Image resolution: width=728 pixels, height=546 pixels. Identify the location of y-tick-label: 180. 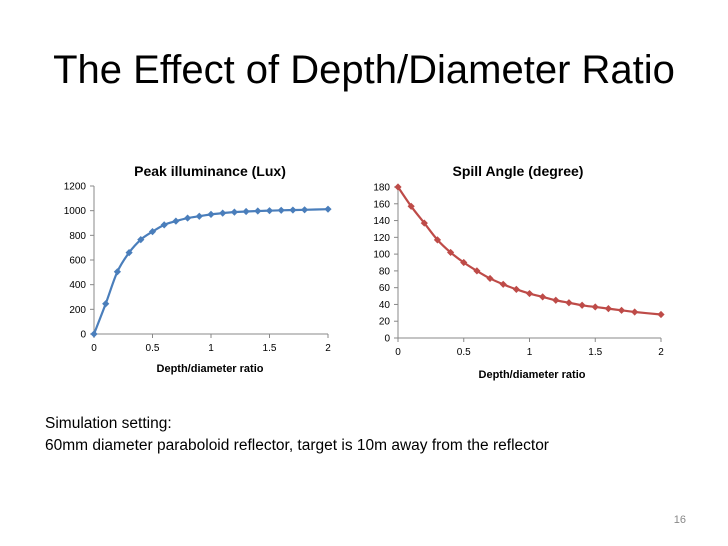
(381, 188).